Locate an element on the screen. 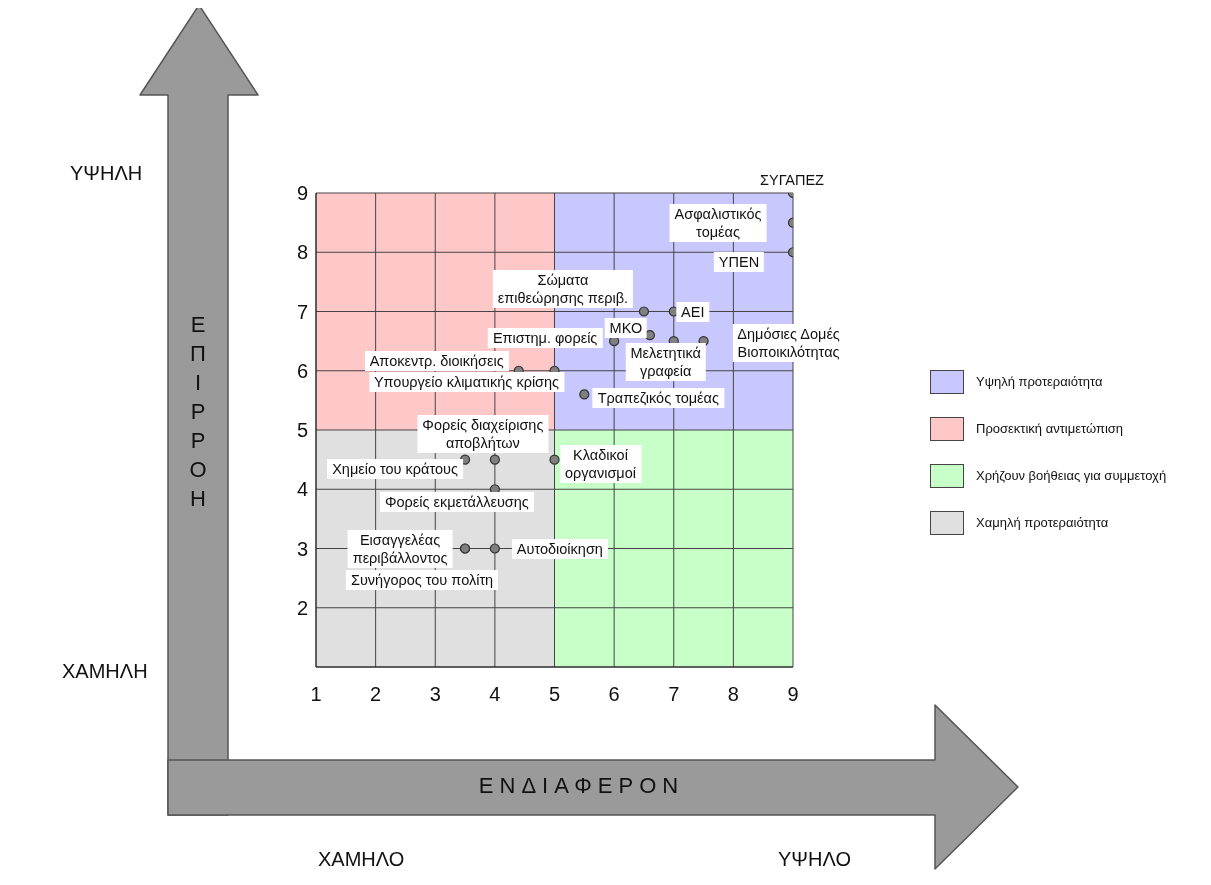 The width and height of the screenshot is (1211, 885). x-tick-label: 5 is located at coordinates (554, 694).